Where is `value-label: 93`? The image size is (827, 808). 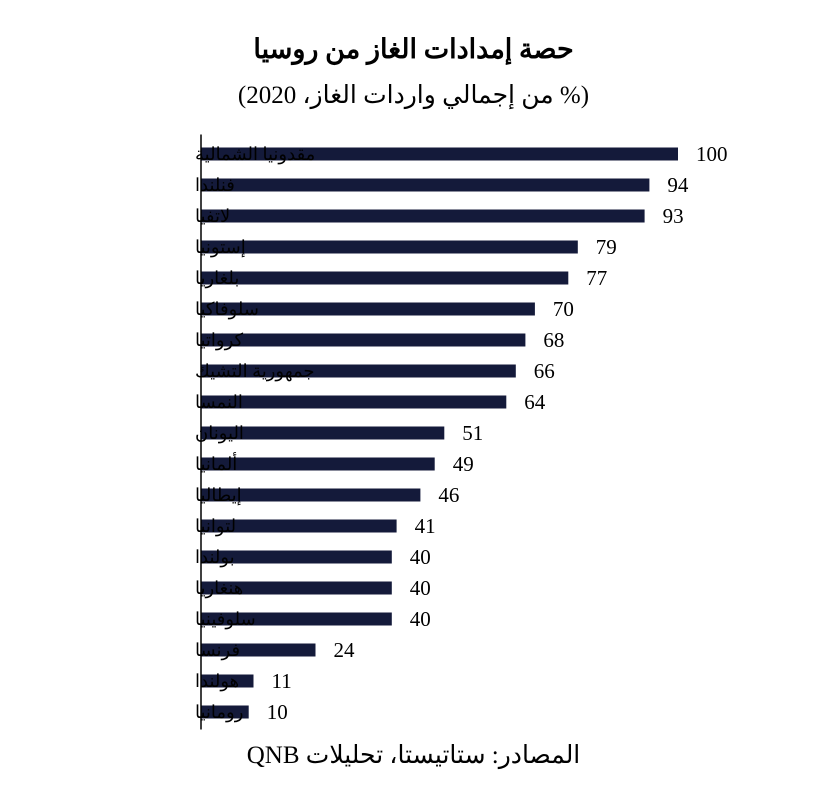
value-label: 93 is located at coordinates (673, 216).